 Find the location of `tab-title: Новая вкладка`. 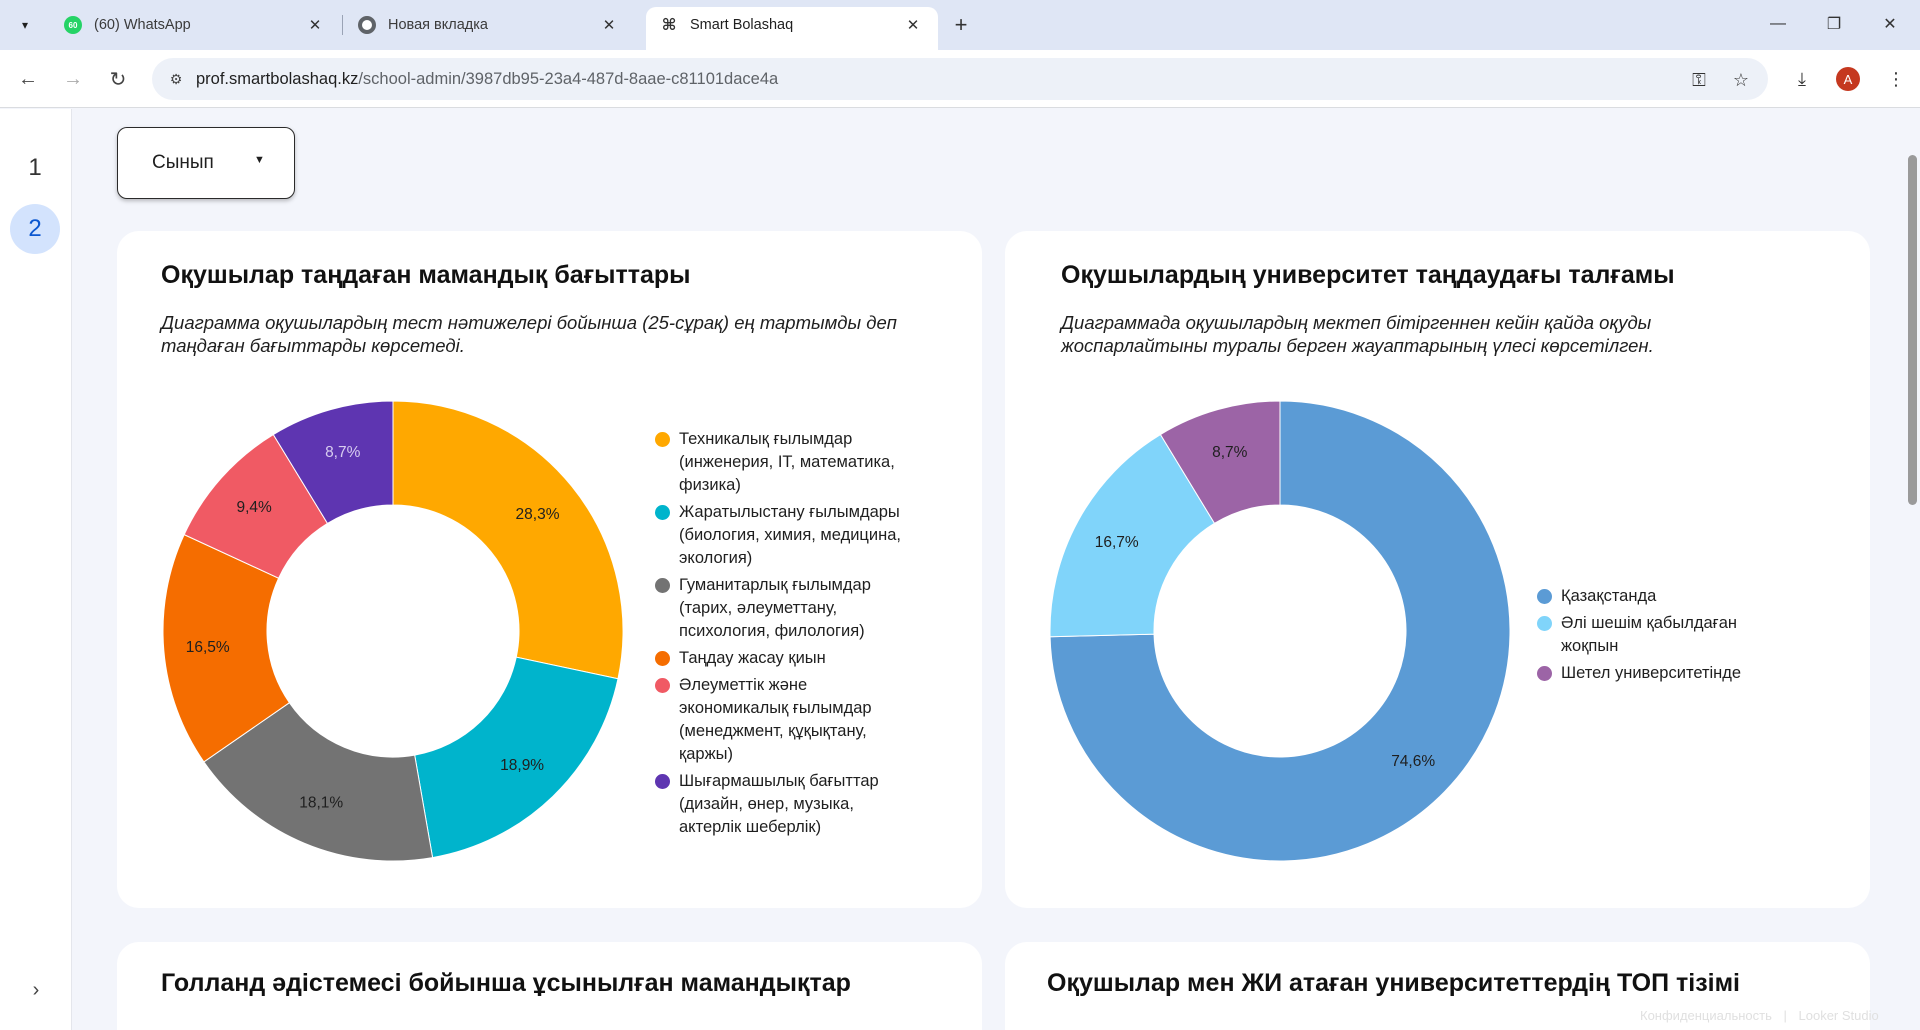

tab-title: Новая вкладка is located at coordinates (438, 25).